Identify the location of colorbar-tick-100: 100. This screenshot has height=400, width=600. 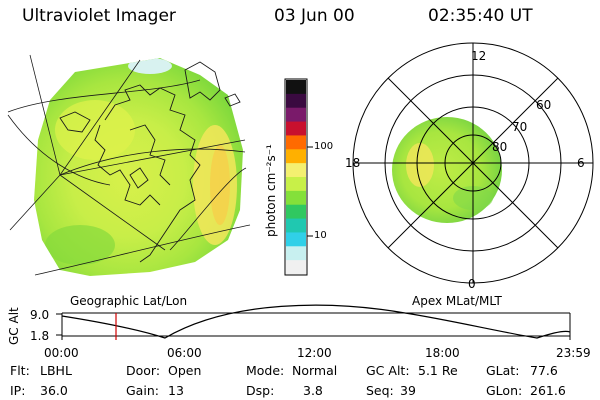
(324, 146).